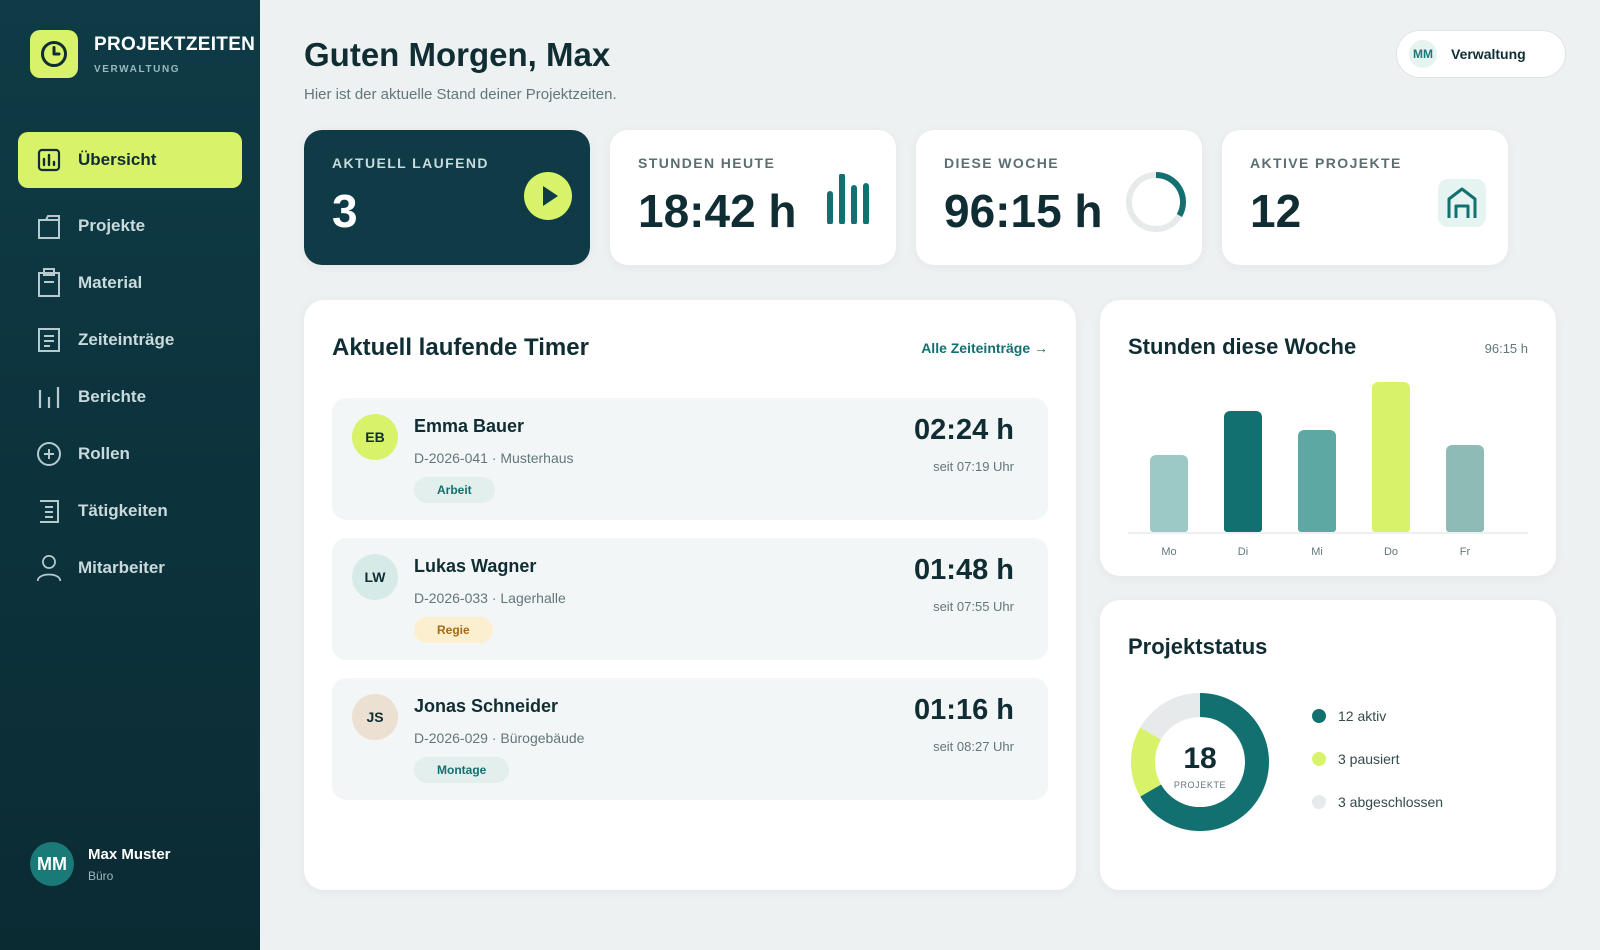 The height and width of the screenshot is (950, 1600). What do you see at coordinates (130, 283) in the screenshot?
I see `sidebar-item-material: Material` at bounding box center [130, 283].